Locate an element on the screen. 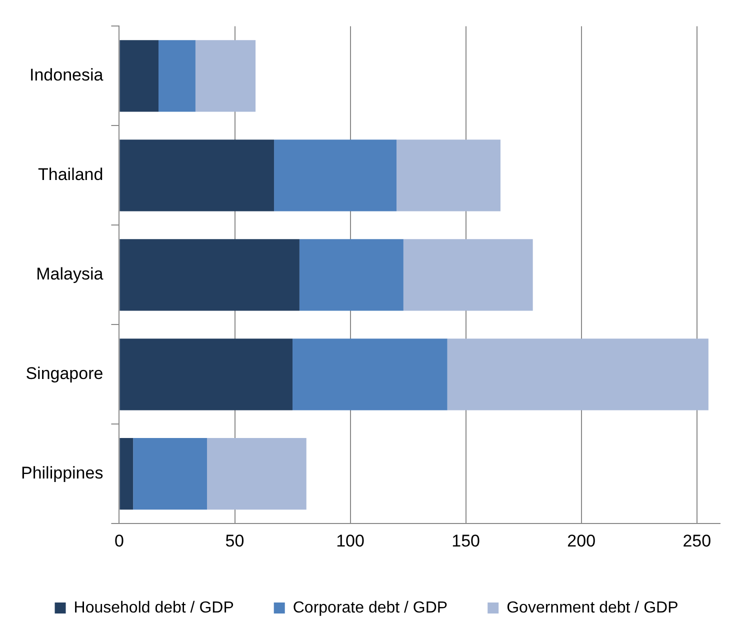  y-tick-label: Malaysia is located at coordinates (70, 274).